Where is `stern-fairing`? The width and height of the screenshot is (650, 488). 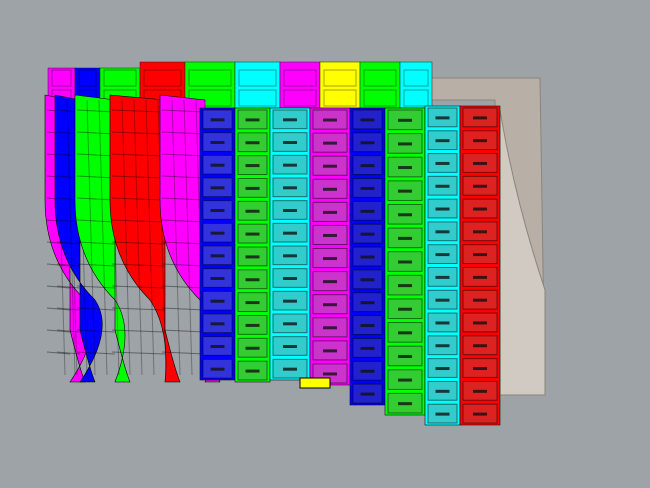
stern-fairing is located at coordinates (522, 252).